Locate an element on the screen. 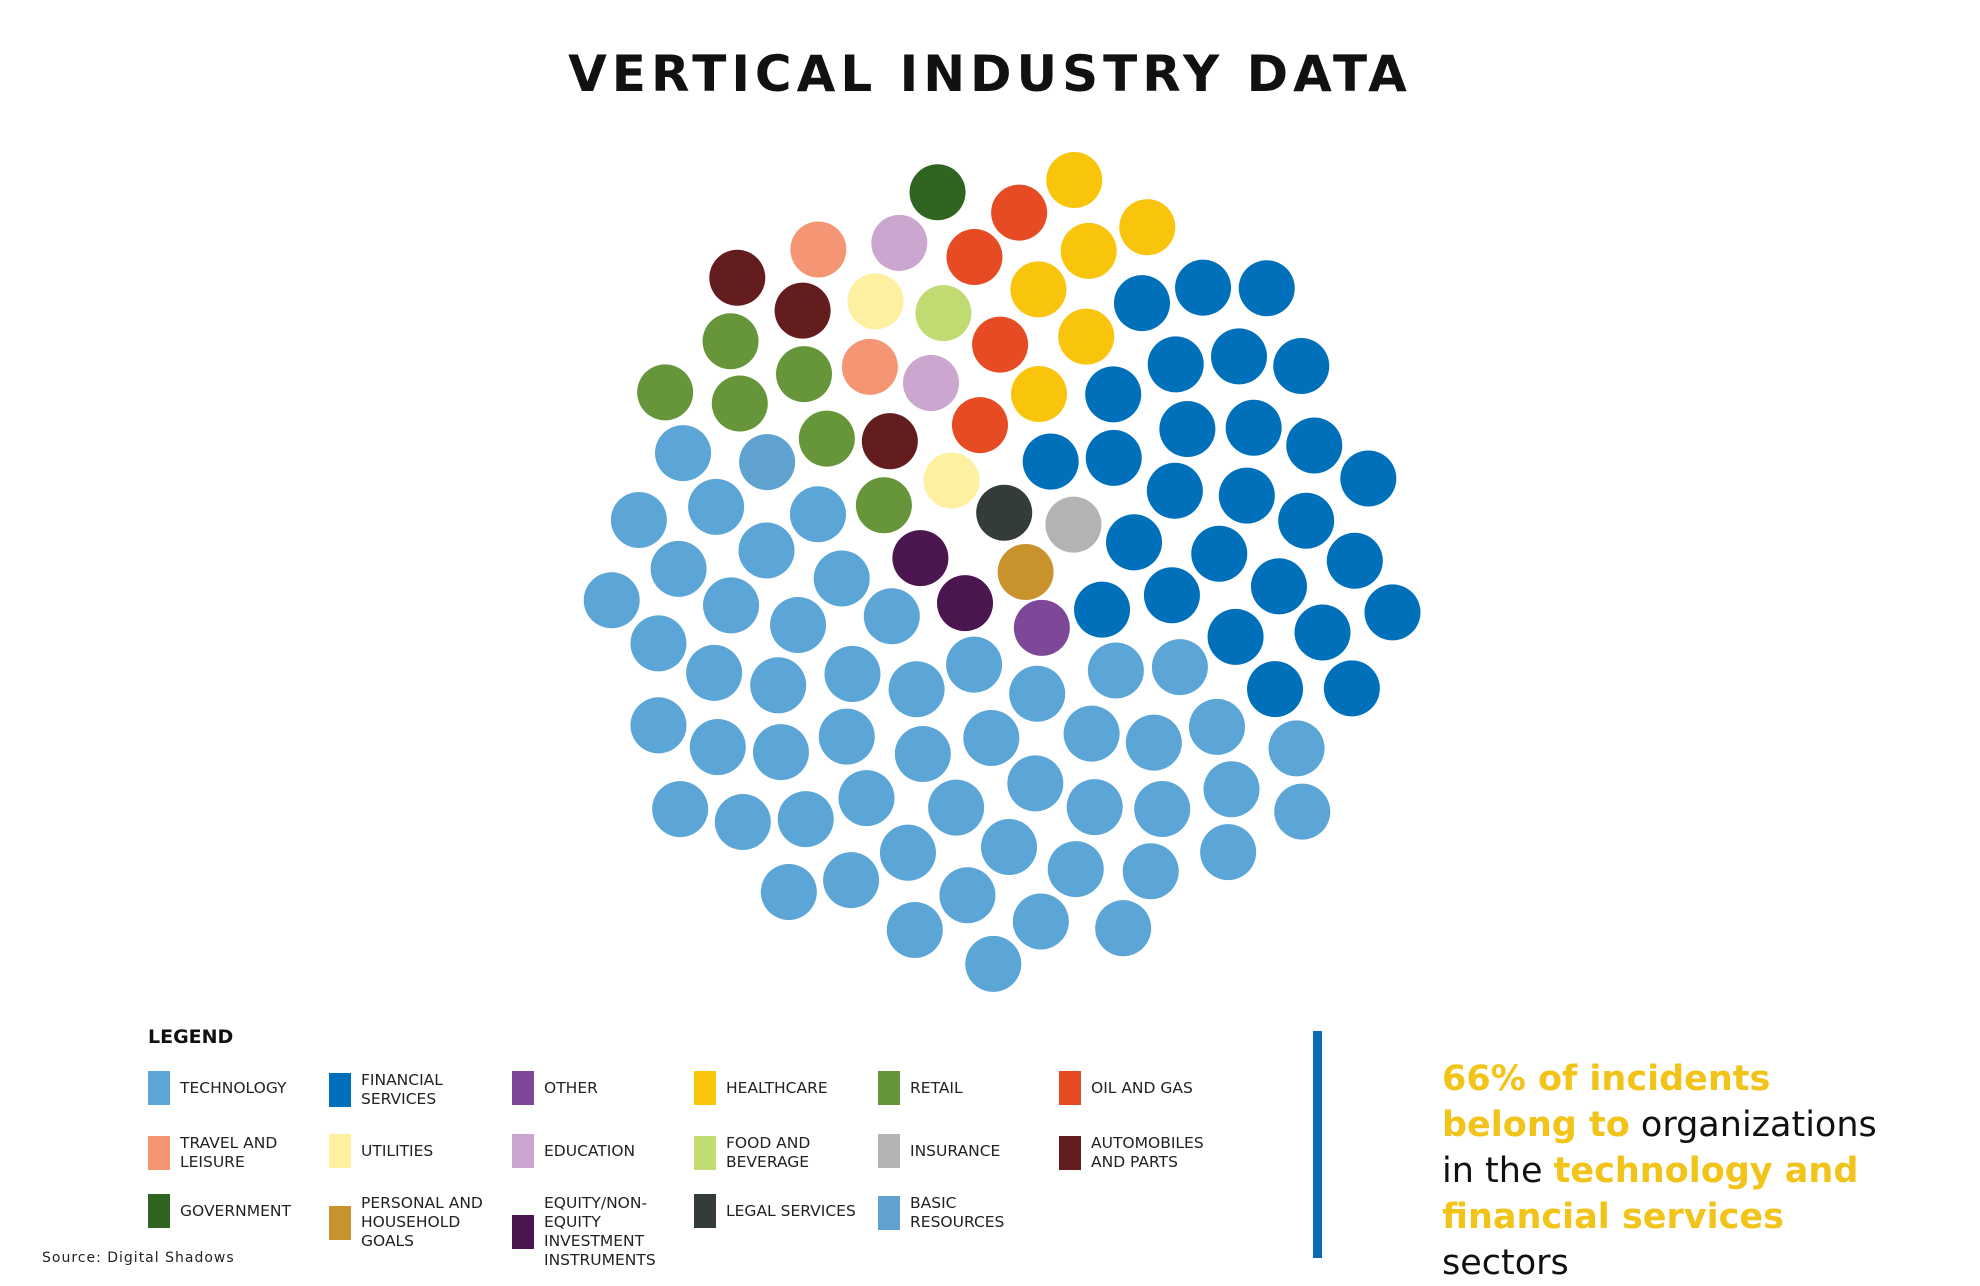 This screenshot has width=1980, height=1286. legend-item: BASIC RESOURCES is located at coordinates (964, 1213).